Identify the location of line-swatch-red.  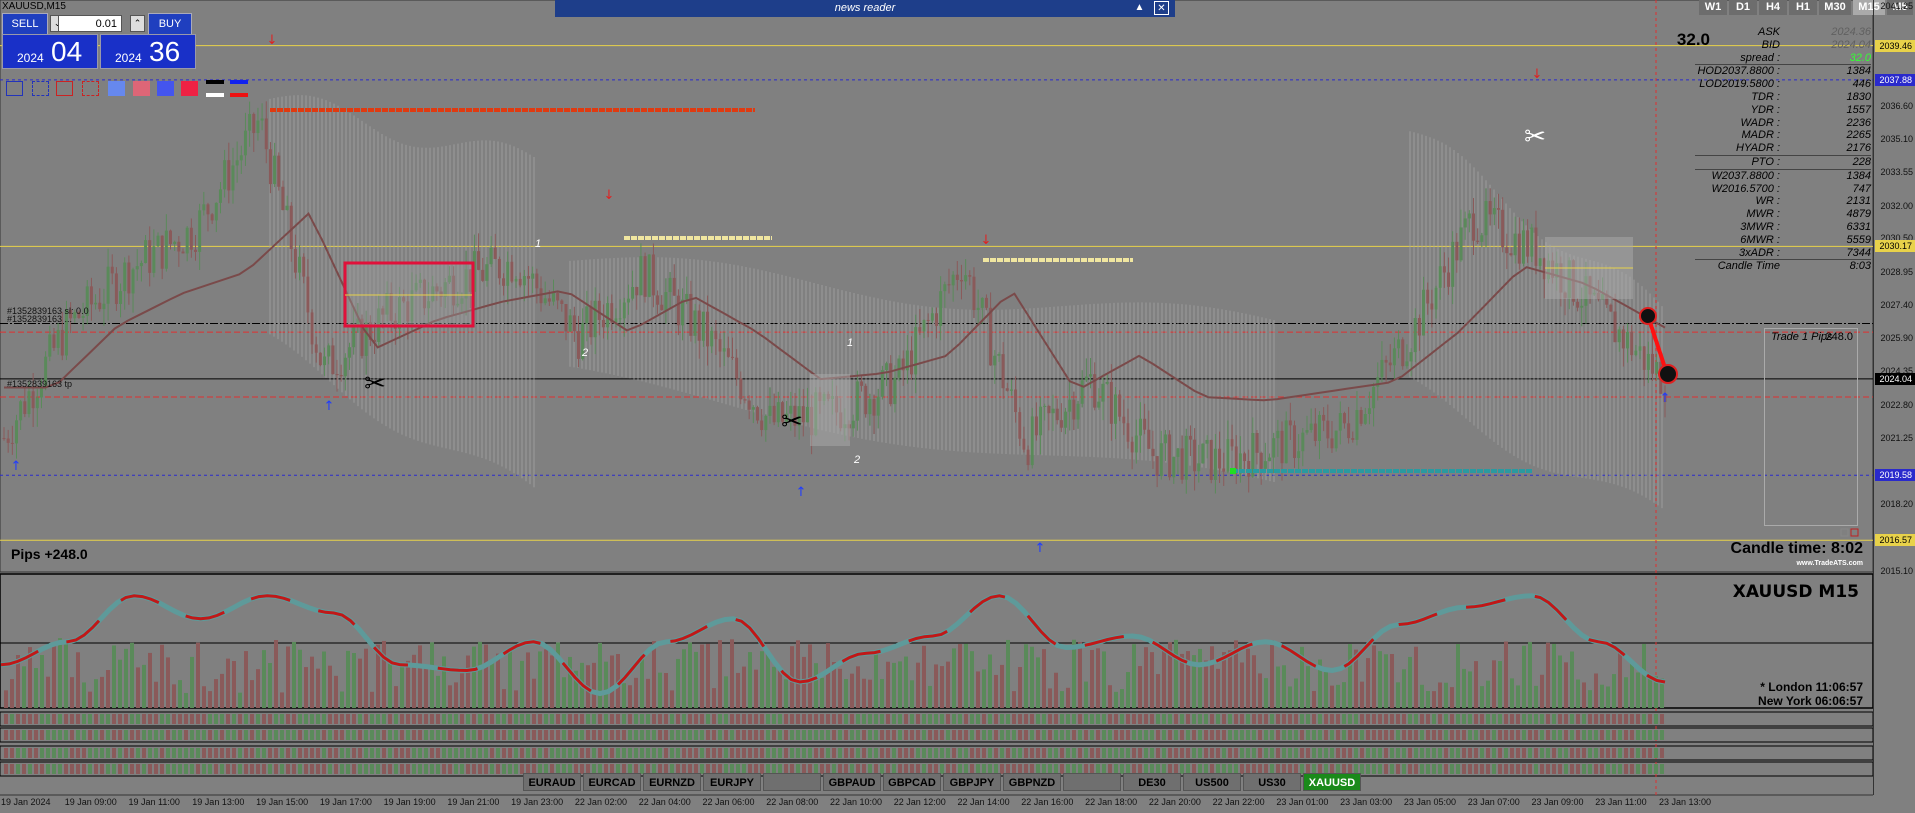
(239, 95).